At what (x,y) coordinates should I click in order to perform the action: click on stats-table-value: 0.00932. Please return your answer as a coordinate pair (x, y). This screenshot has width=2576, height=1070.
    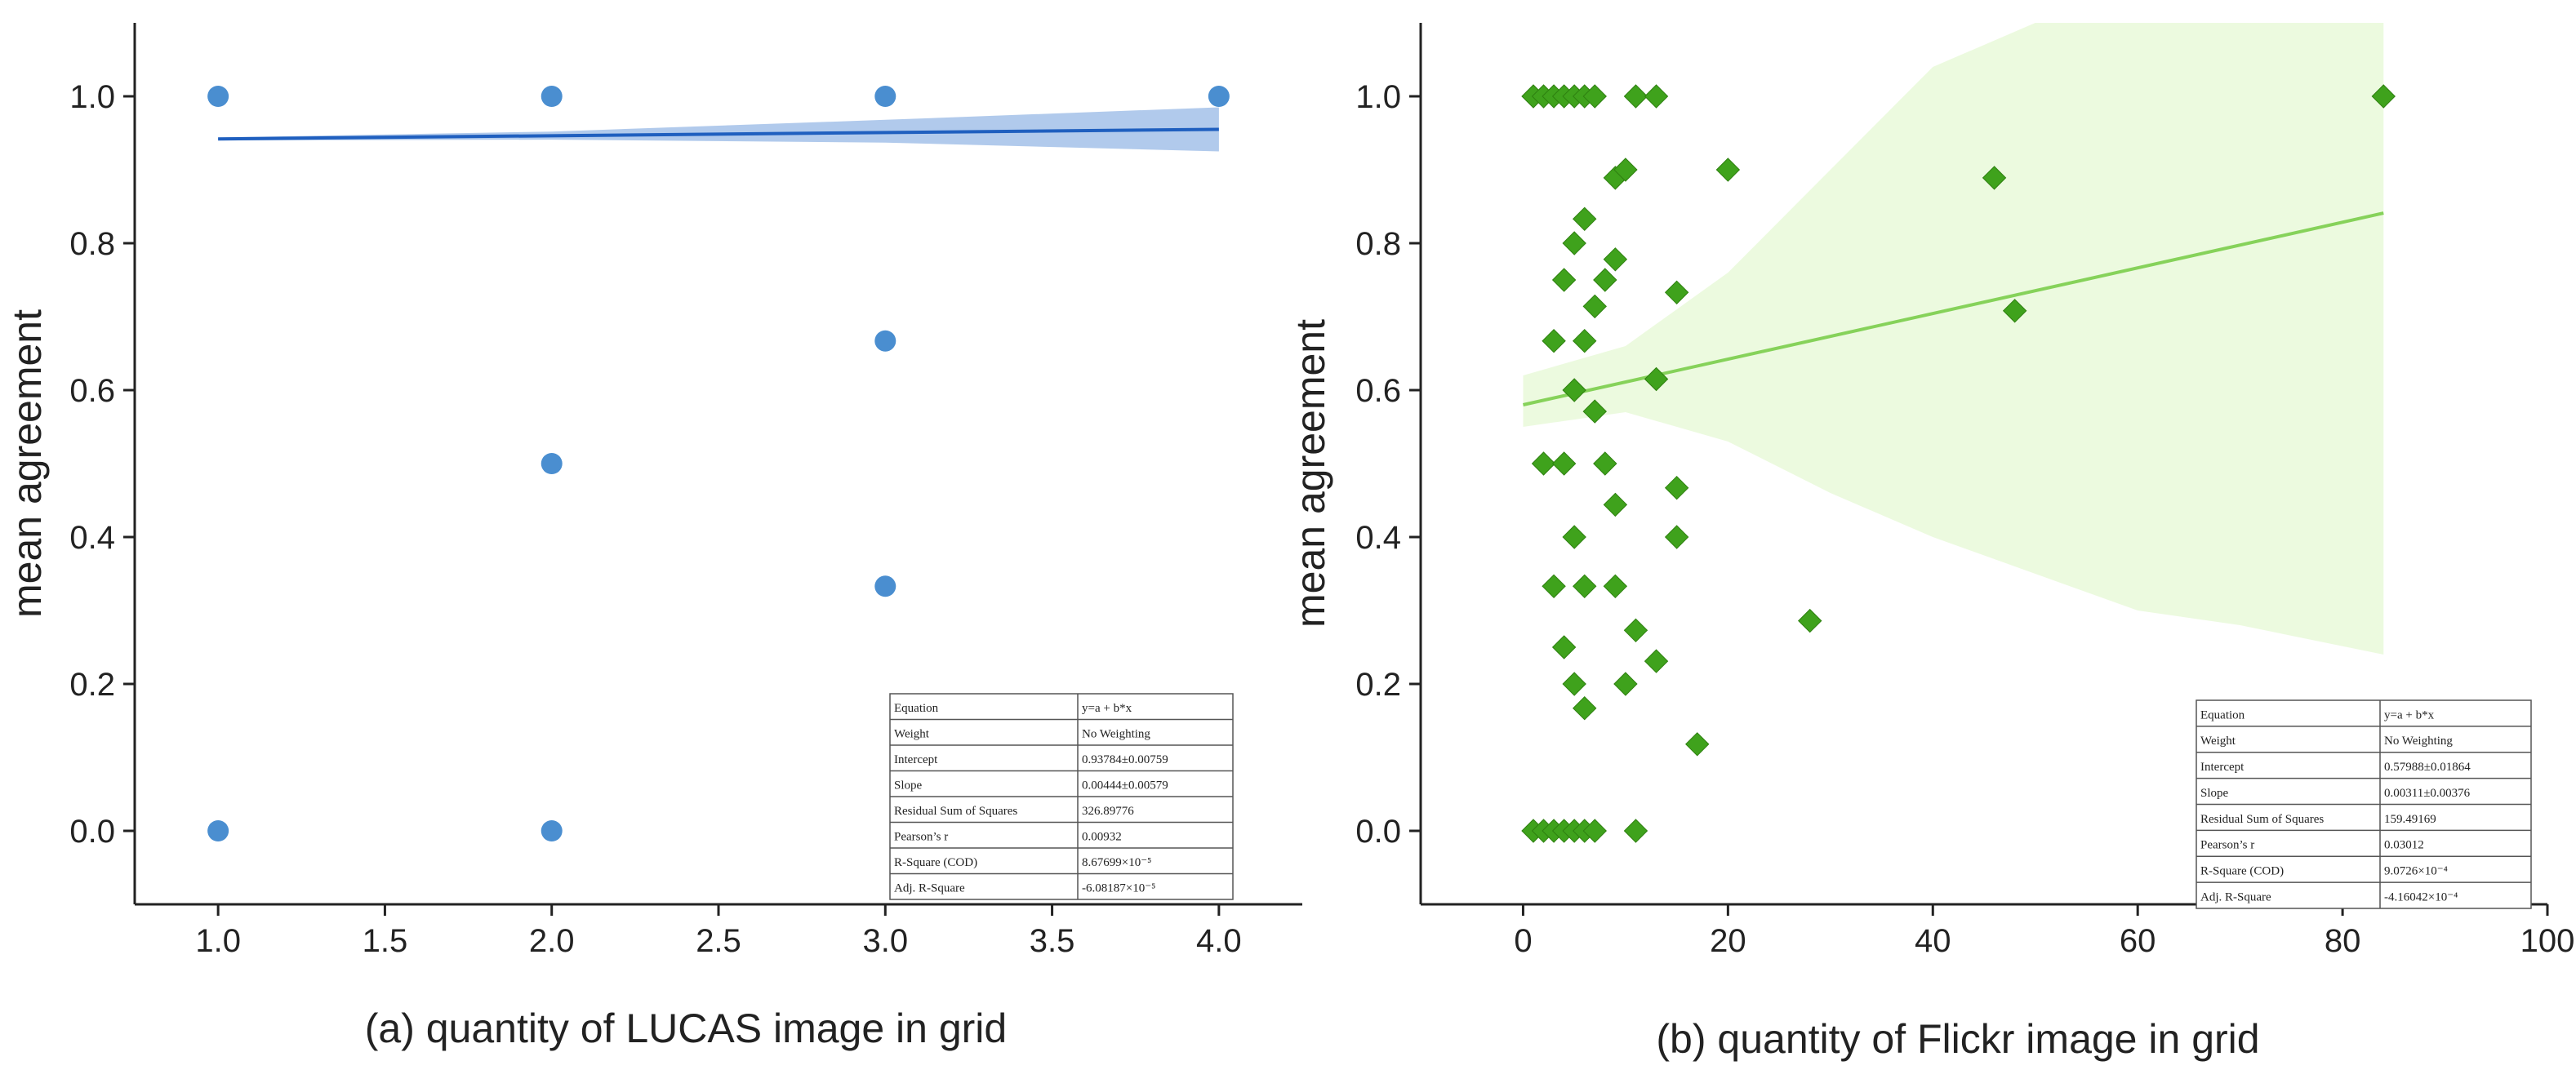
    Looking at the image, I should click on (1102, 838).